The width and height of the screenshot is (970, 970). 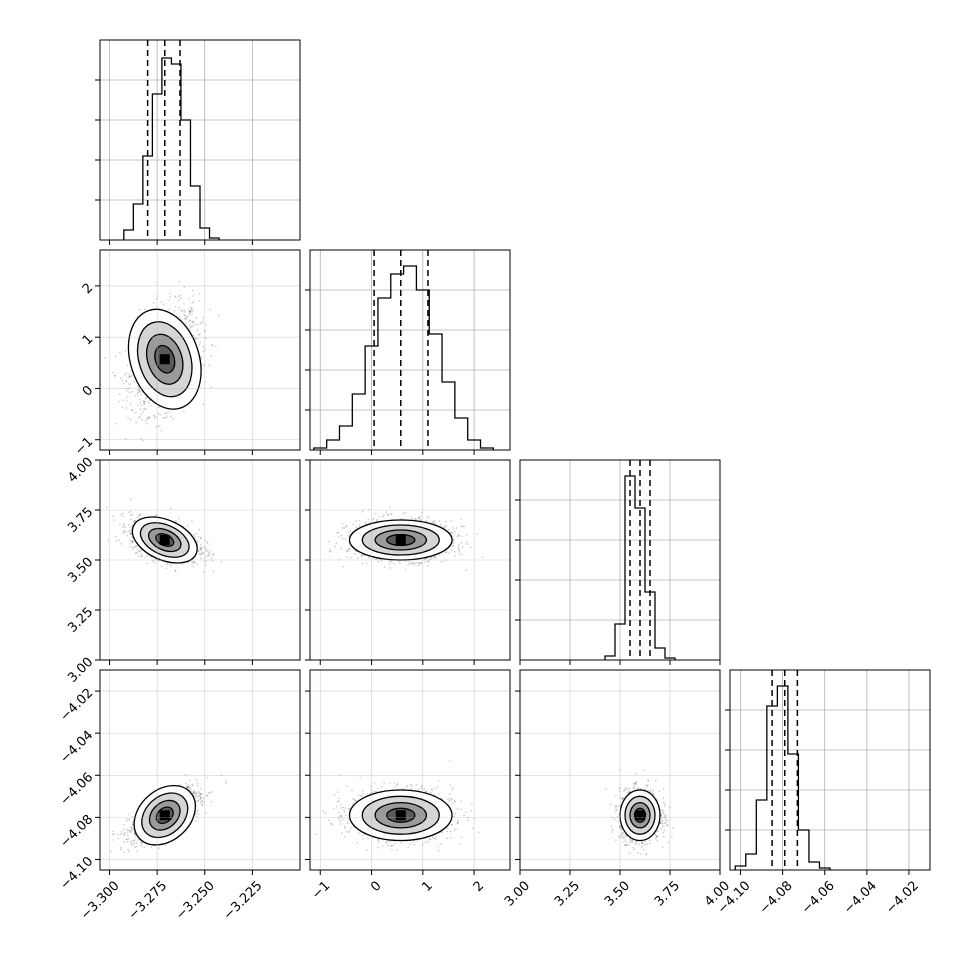 I want to click on panel-frame, so click(x=410, y=350).